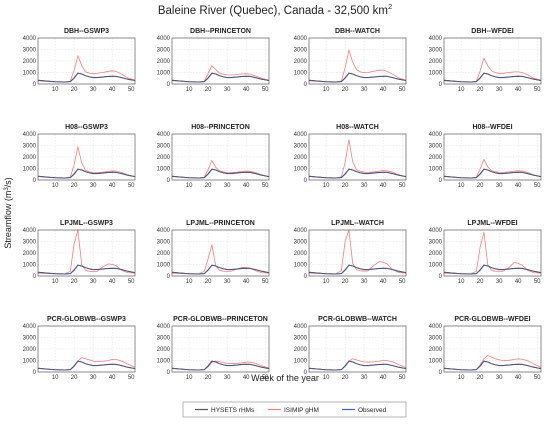  What do you see at coordinates (86, 31) in the screenshot?
I see `panel-title: DBH--GSWP3` at bounding box center [86, 31].